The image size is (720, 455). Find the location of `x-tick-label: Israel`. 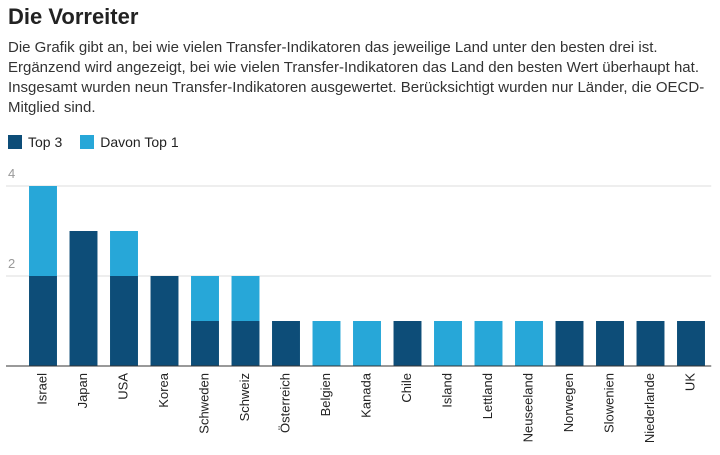

x-tick-label: Israel is located at coordinates (41, 389).